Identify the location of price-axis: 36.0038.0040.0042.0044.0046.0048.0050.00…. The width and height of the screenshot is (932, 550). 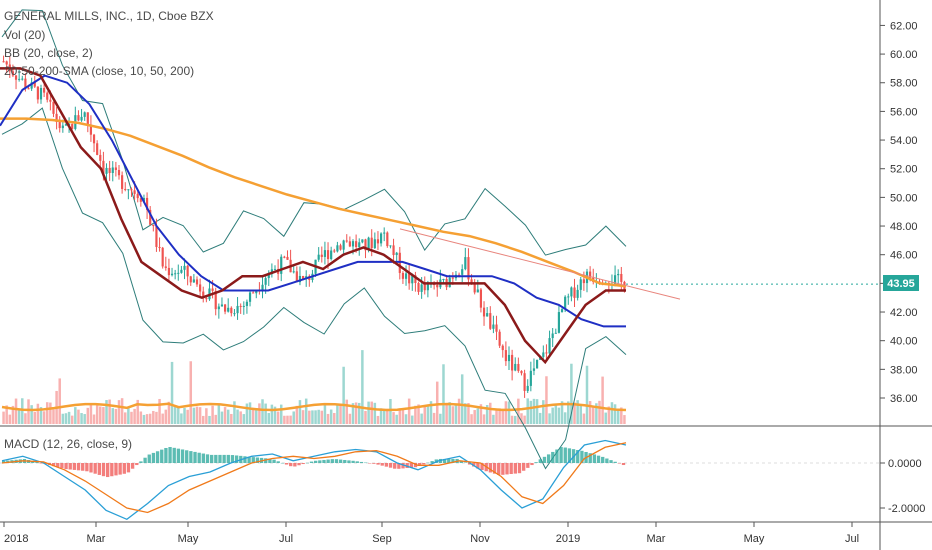
(902, 267).